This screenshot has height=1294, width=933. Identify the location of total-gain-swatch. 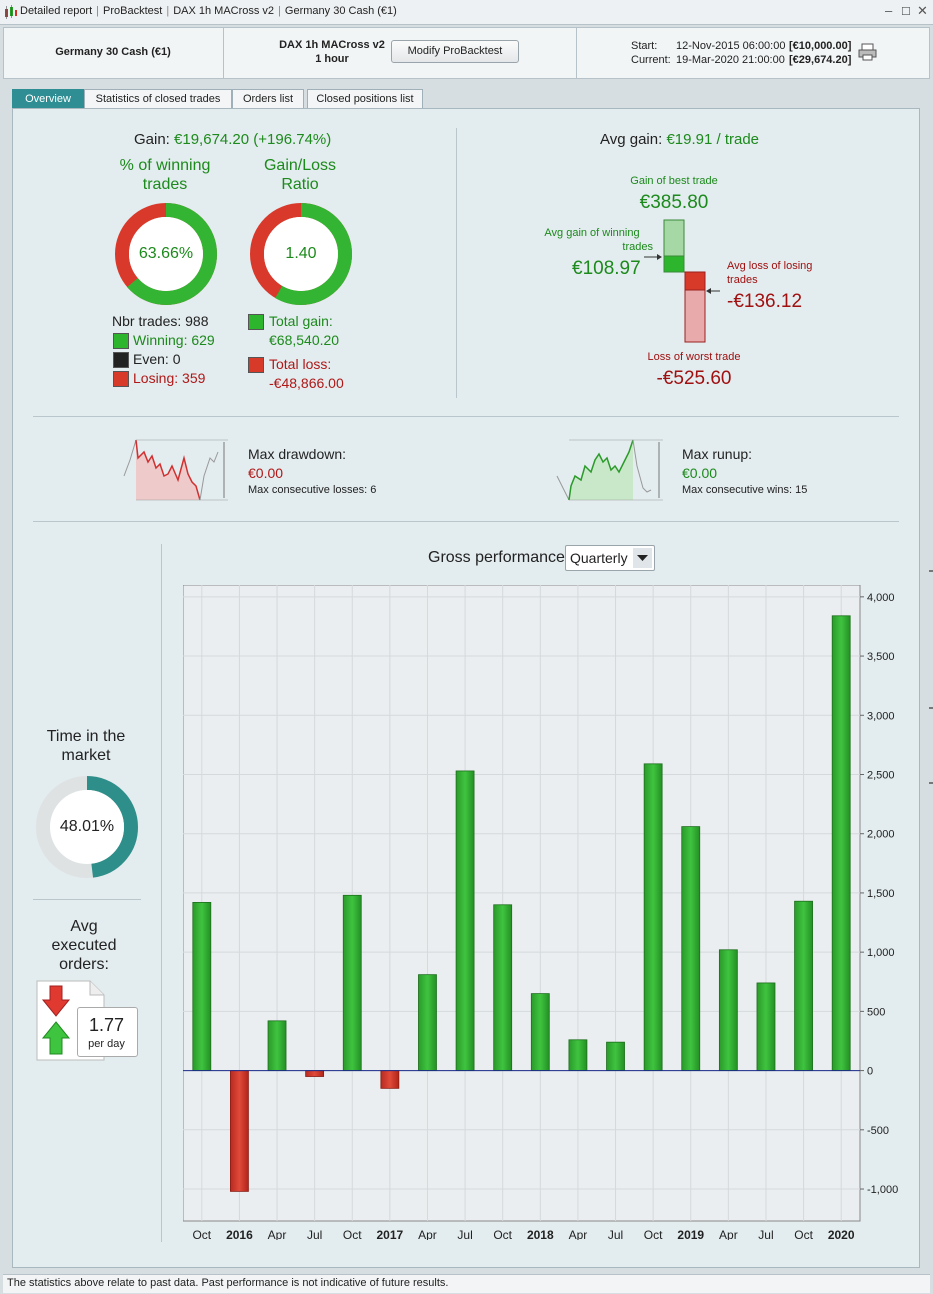
(256, 322).